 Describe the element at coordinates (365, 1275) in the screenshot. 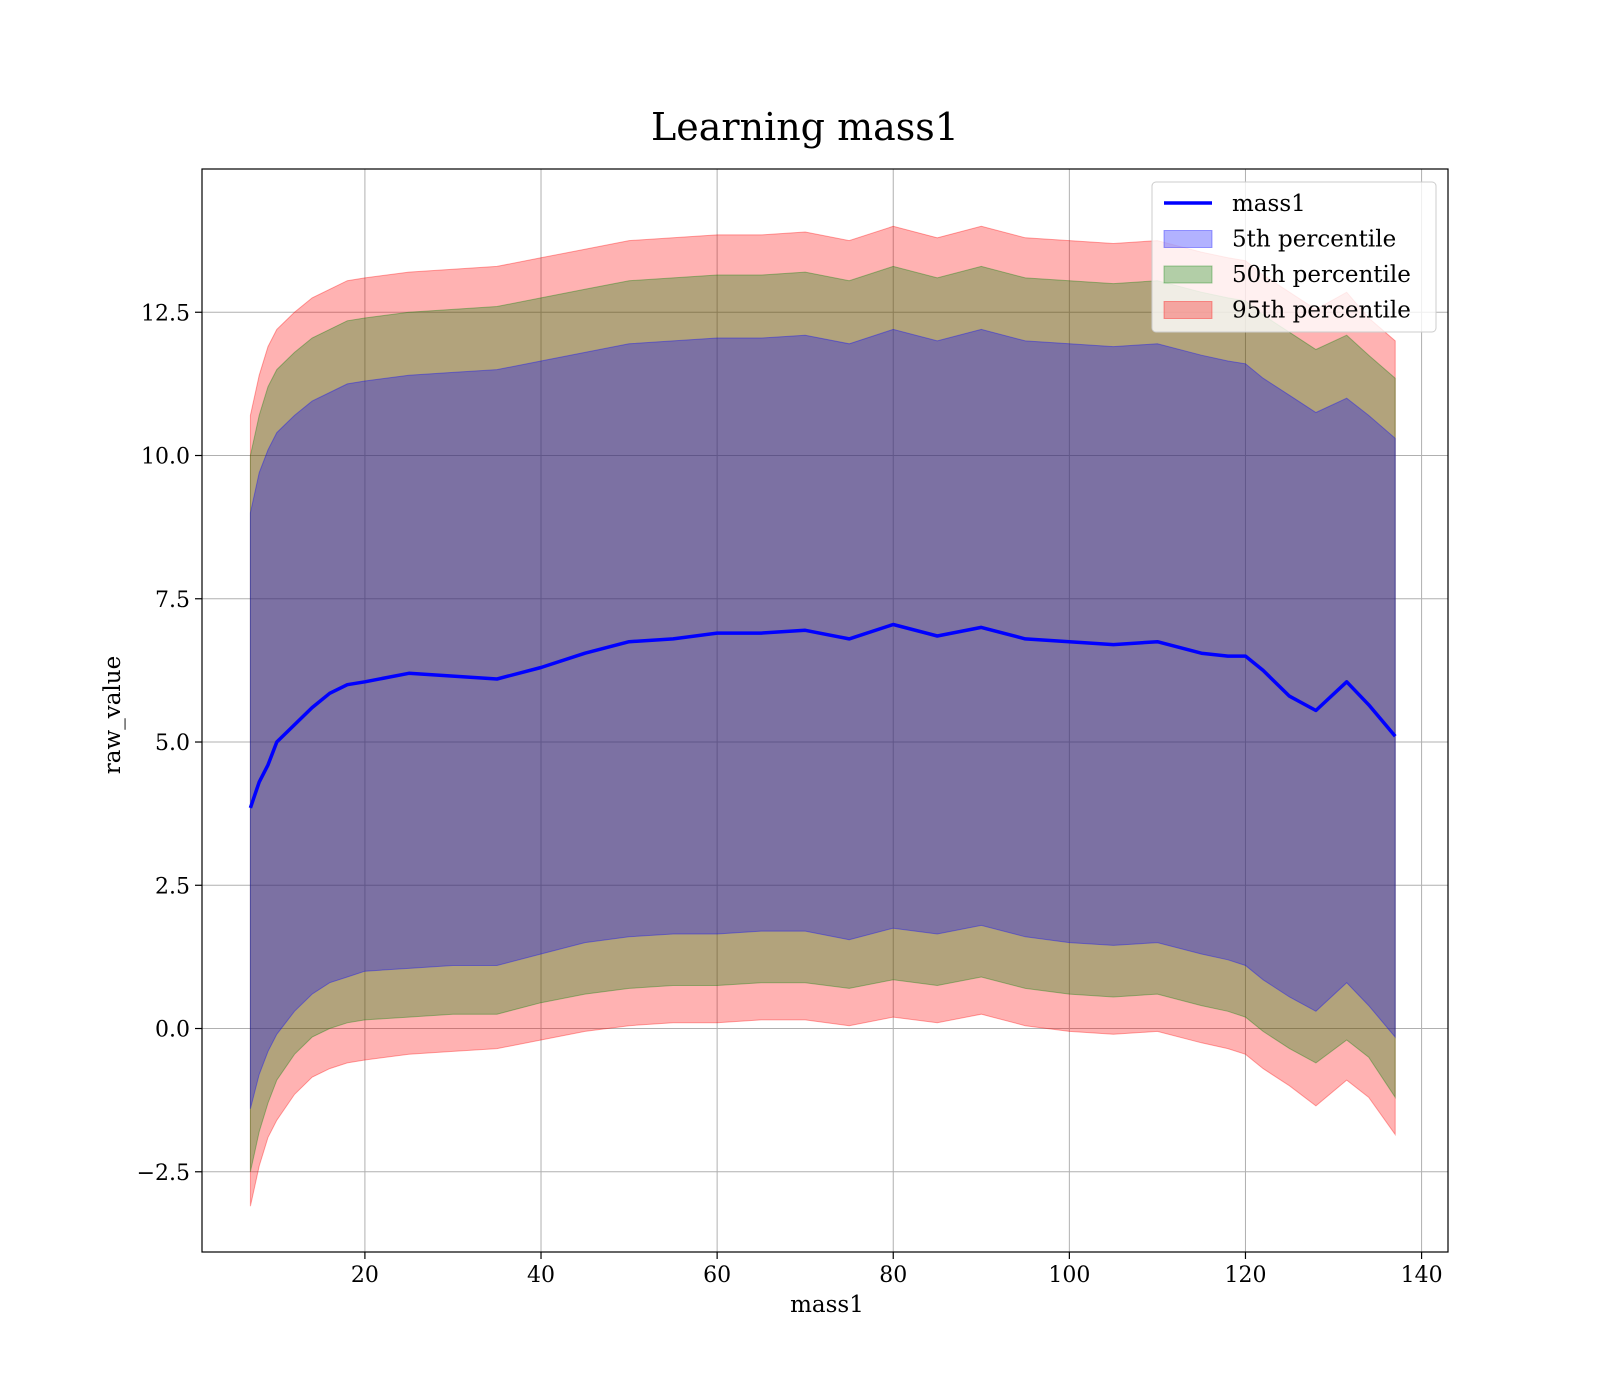

I see `x-tick-label: 20` at that location.